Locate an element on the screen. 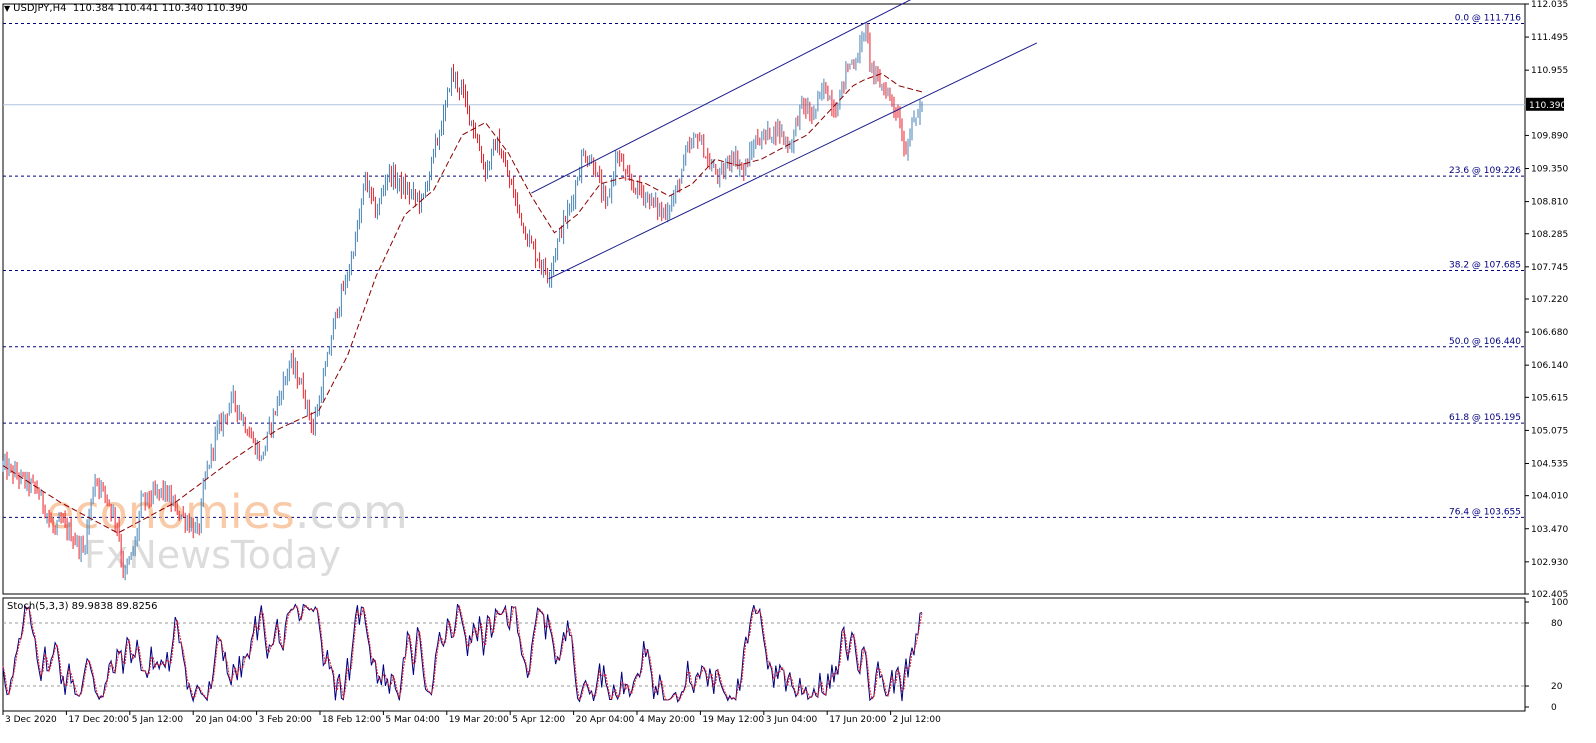  time-tick-label-8: 5 Apr 12:00 is located at coordinates (538, 720).